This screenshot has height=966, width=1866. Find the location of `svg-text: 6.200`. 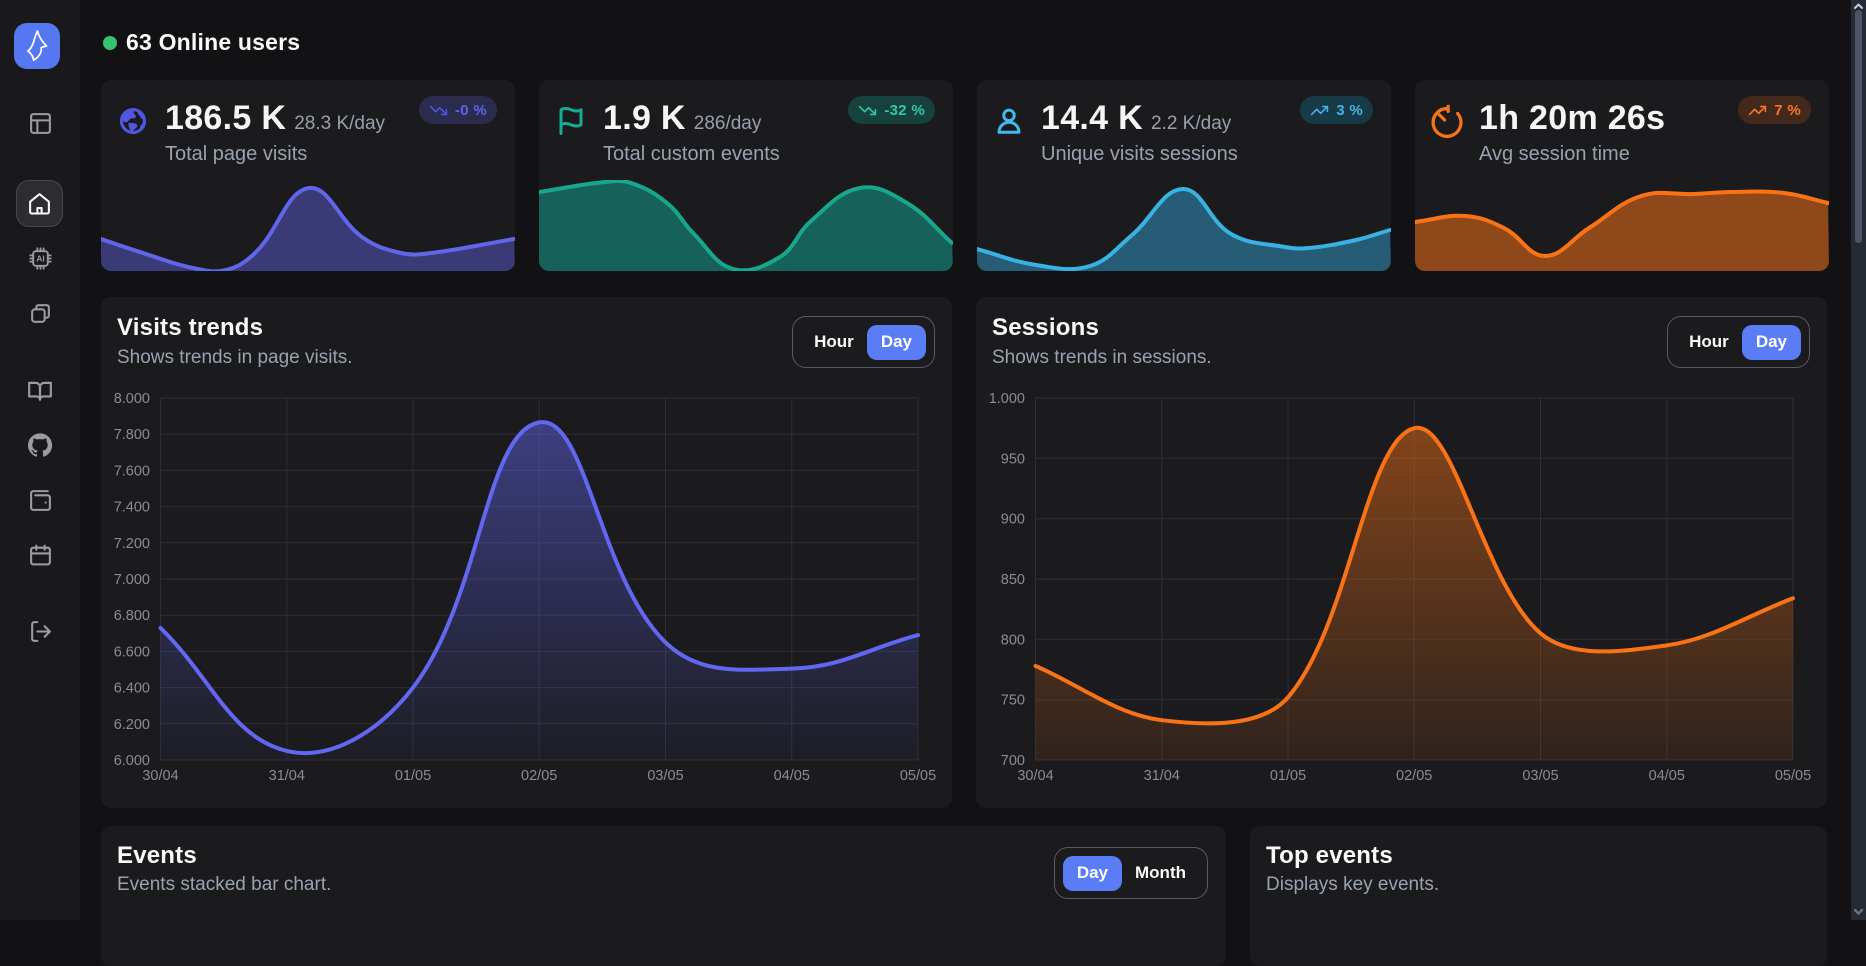

svg-text: 6.200 is located at coordinates (132, 725).